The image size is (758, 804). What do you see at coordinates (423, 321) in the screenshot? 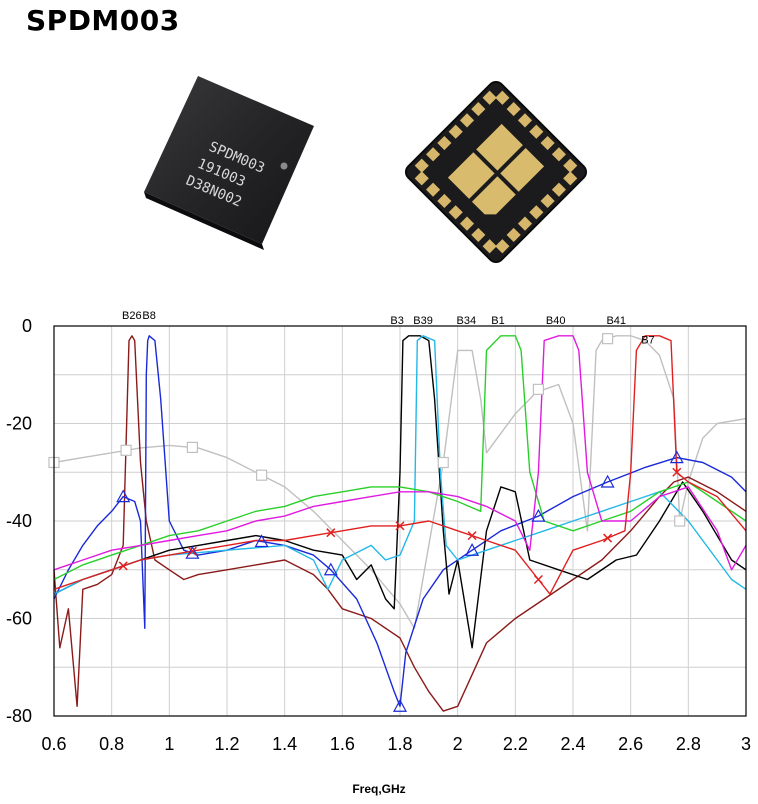
I see `band-label: B39` at bounding box center [423, 321].